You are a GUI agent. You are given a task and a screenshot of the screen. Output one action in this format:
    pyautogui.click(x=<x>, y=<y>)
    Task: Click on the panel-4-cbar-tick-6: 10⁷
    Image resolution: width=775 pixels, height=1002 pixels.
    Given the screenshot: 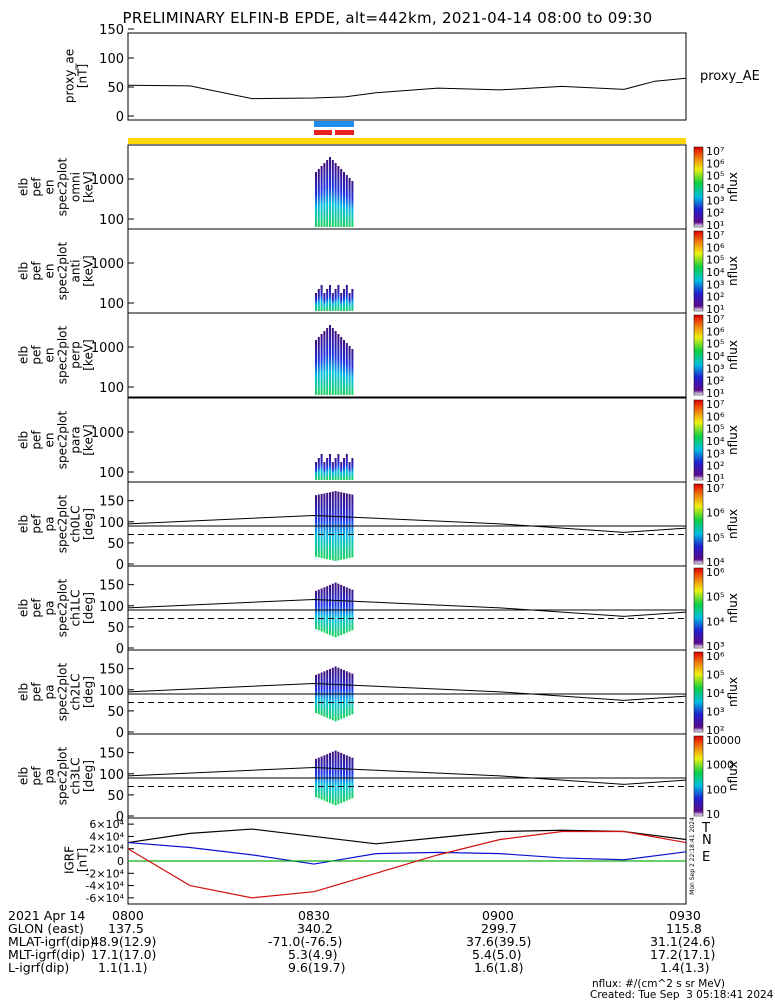 What is the action you would take?
    pyautogui.click(x=715, y=404)
    